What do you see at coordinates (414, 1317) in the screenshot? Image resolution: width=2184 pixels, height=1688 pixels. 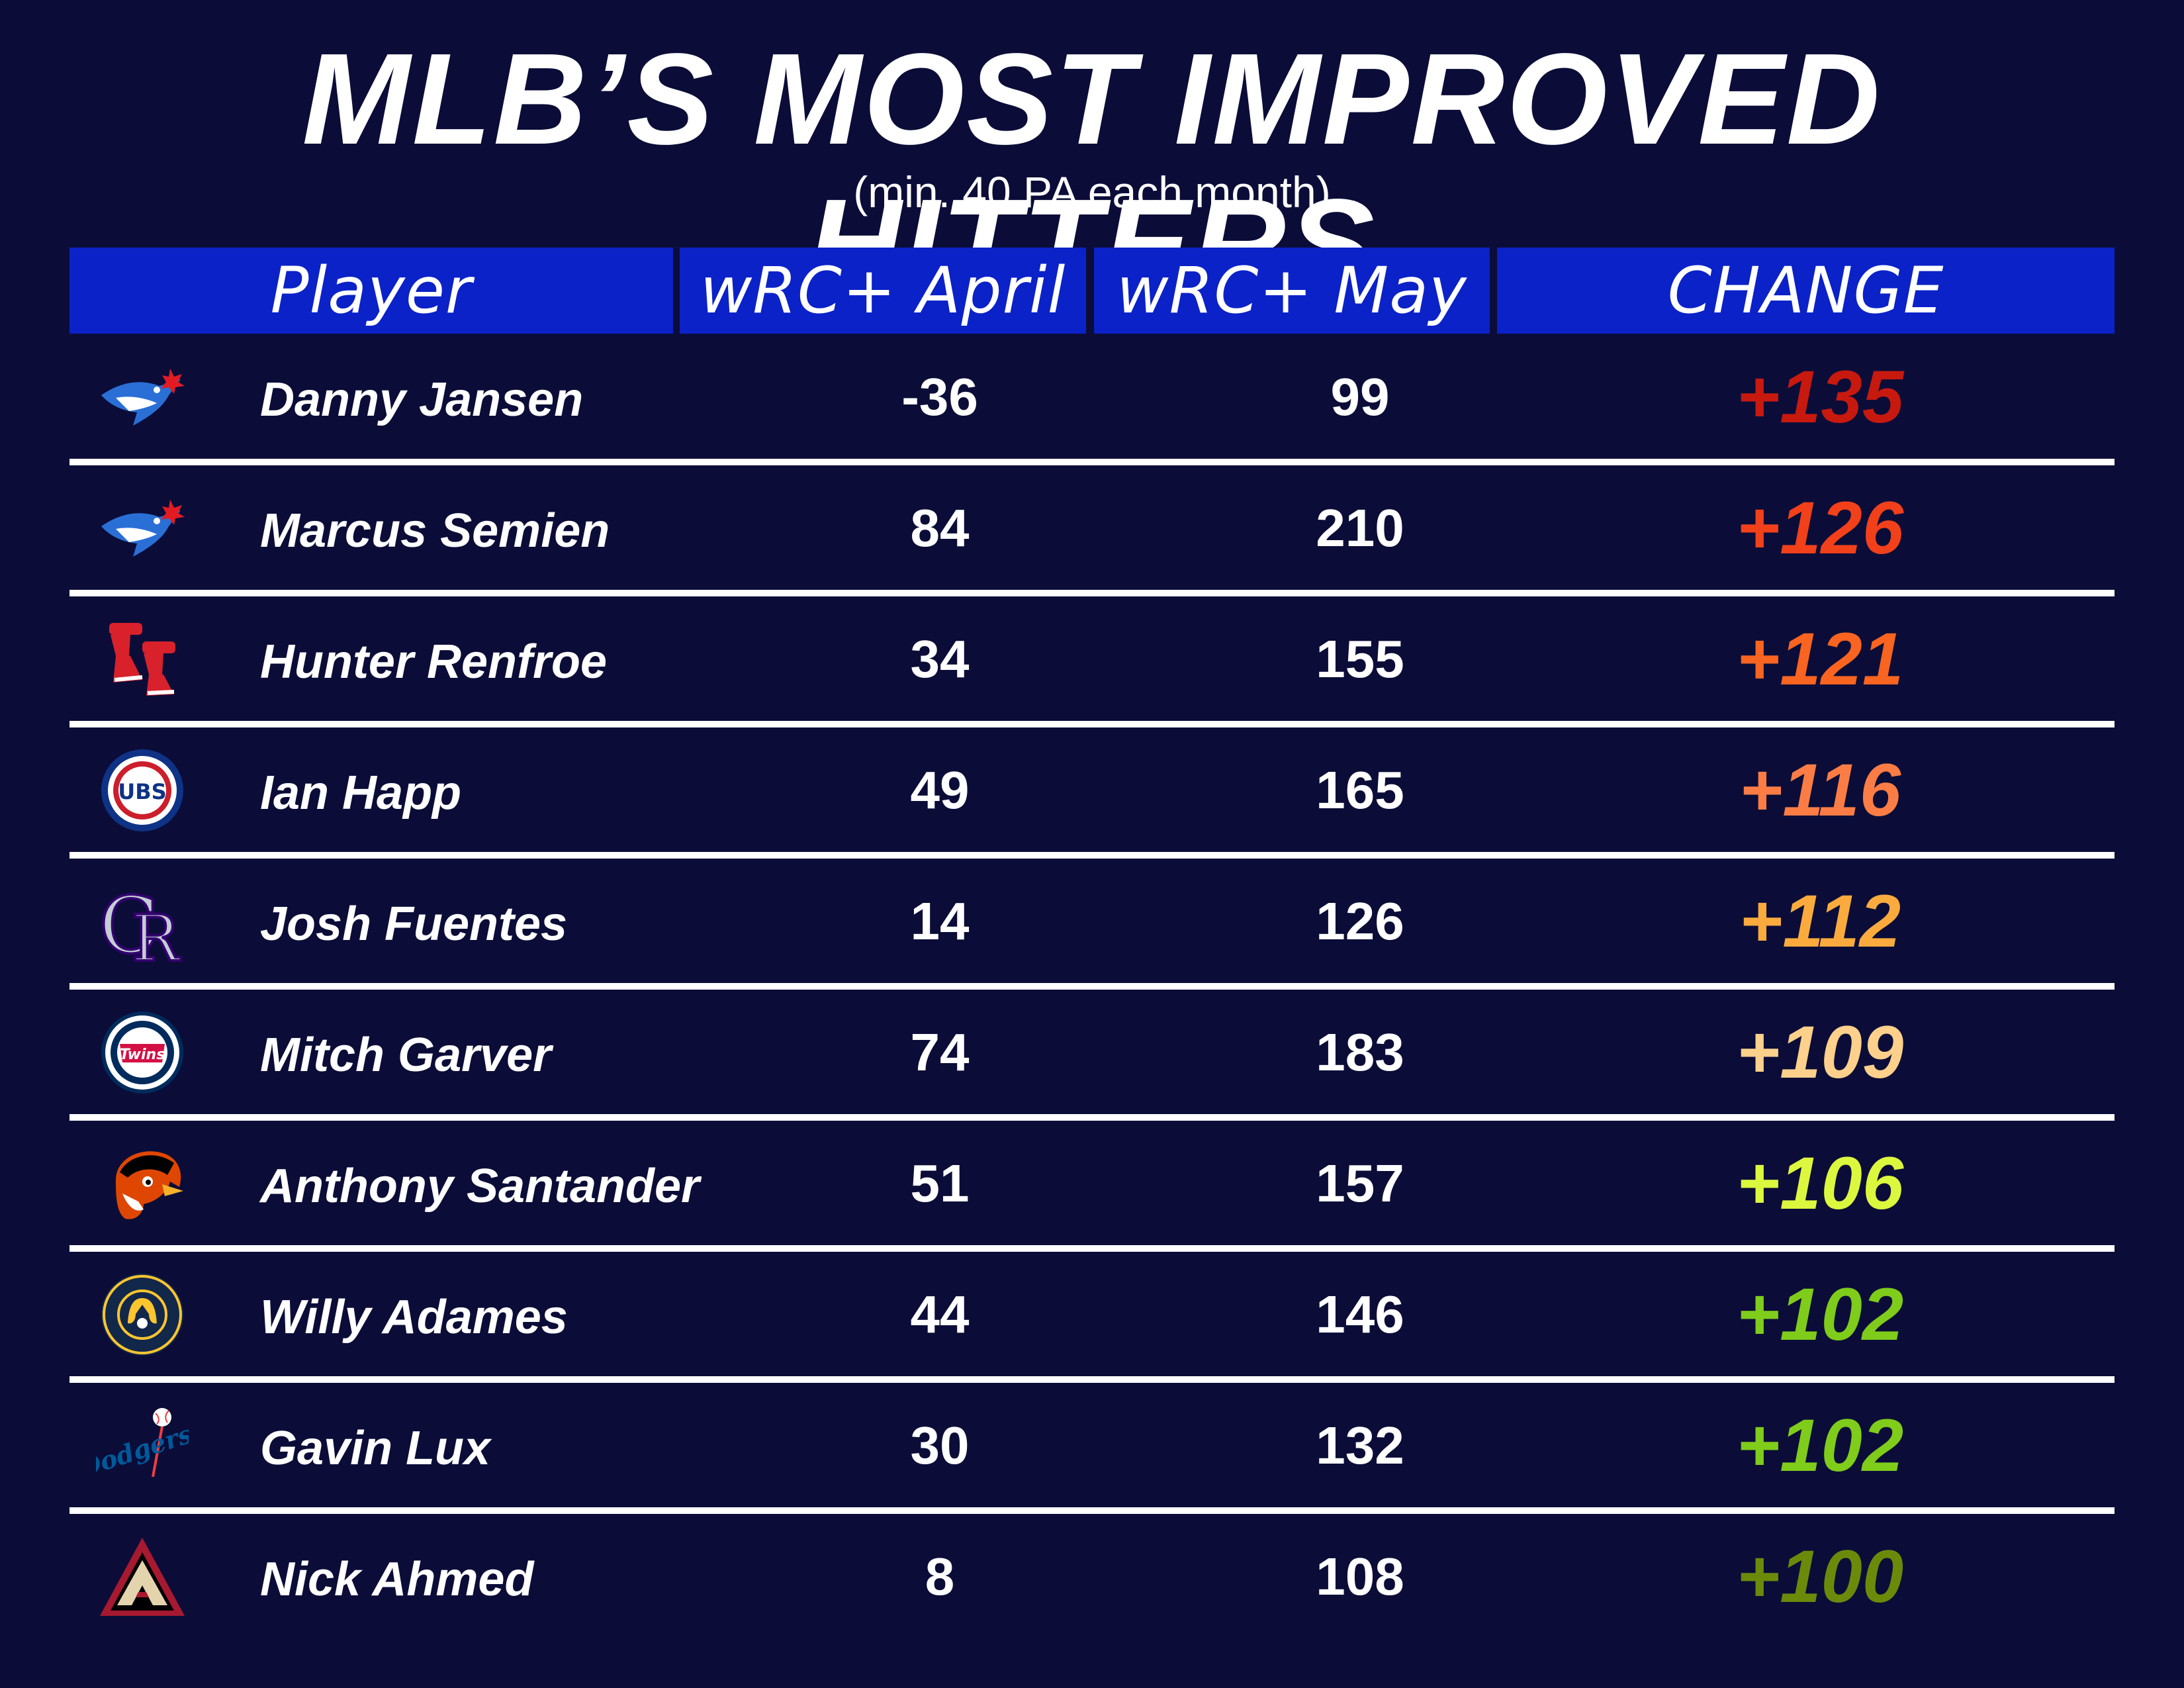 I see `player-name: Willy Adames` at bounding box center [414, 1317].